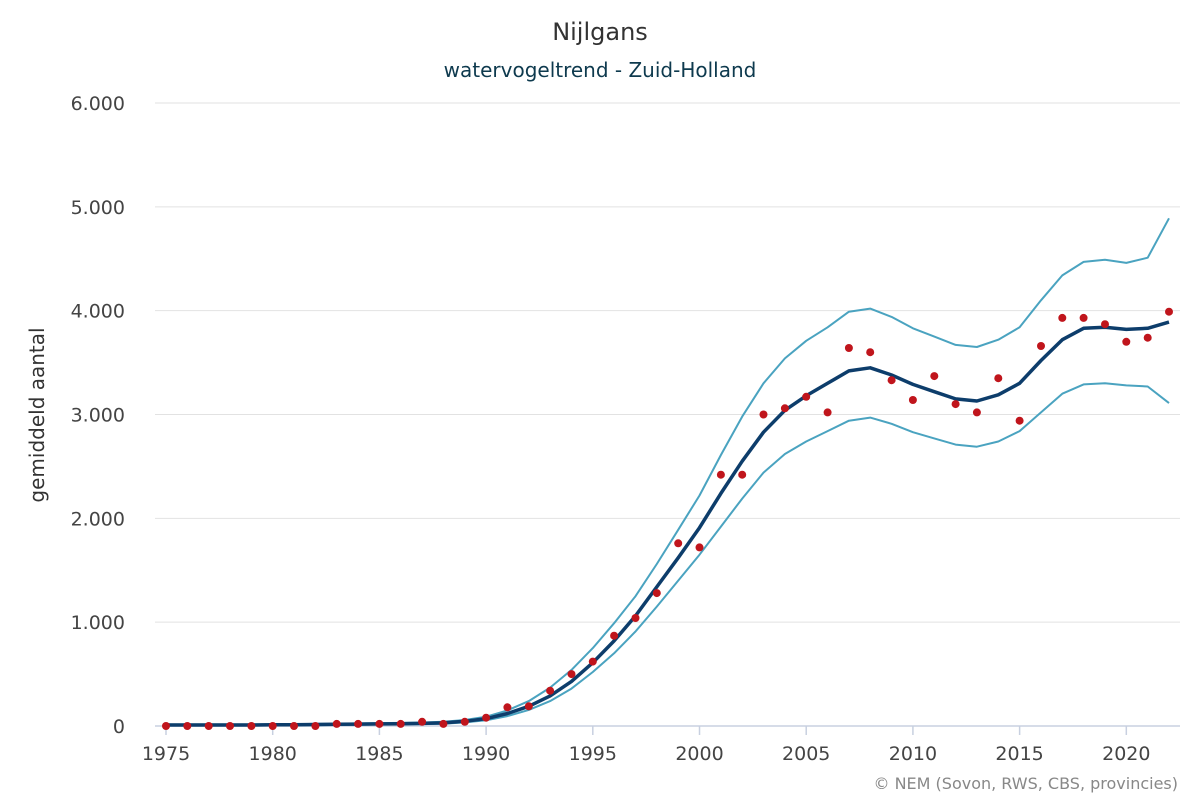 This screenshot has height=800, width=1200. What do you see at coordinates (486, 754) in the screenshot?
I see `x-tick-label: 1990` at bounding box center [486, 754].